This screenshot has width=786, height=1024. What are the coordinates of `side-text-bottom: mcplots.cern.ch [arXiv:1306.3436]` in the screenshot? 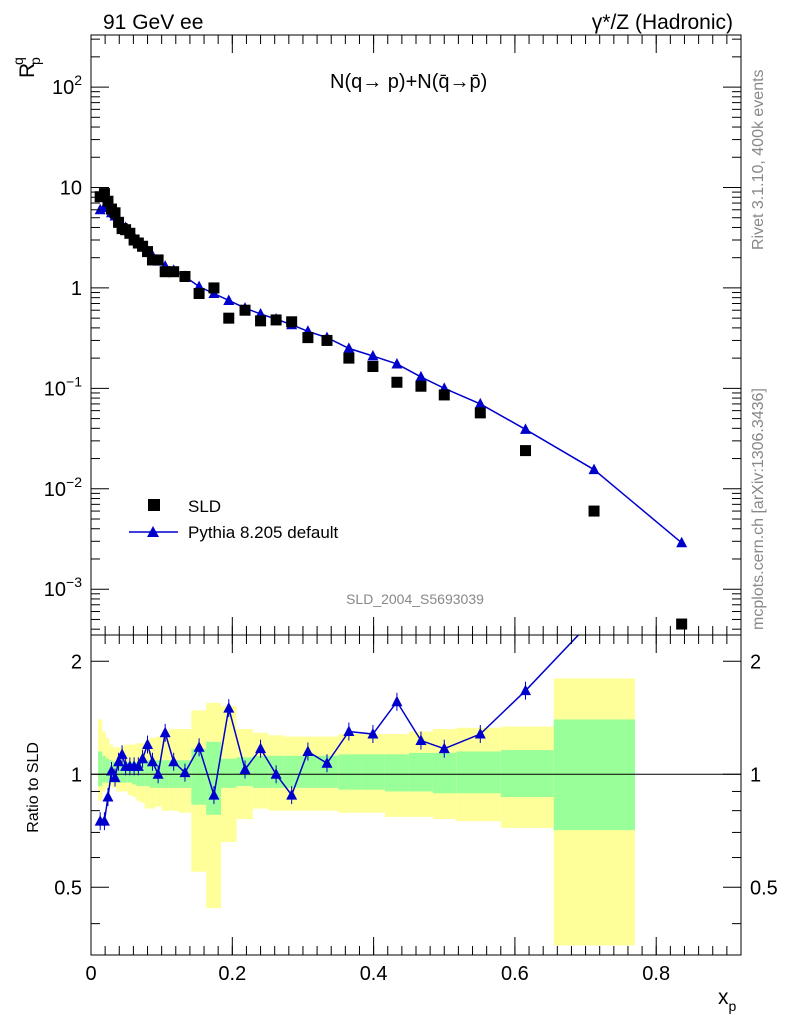 It's located at (758, 509).